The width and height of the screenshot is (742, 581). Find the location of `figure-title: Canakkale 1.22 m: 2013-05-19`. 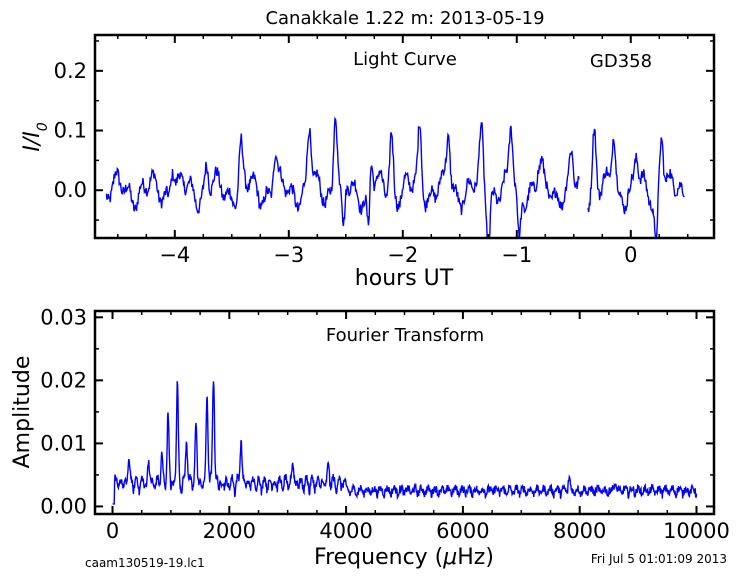

figure-title: Canakkale 1.22 m: 2013-05-19 is located at coordinates (404, 18).